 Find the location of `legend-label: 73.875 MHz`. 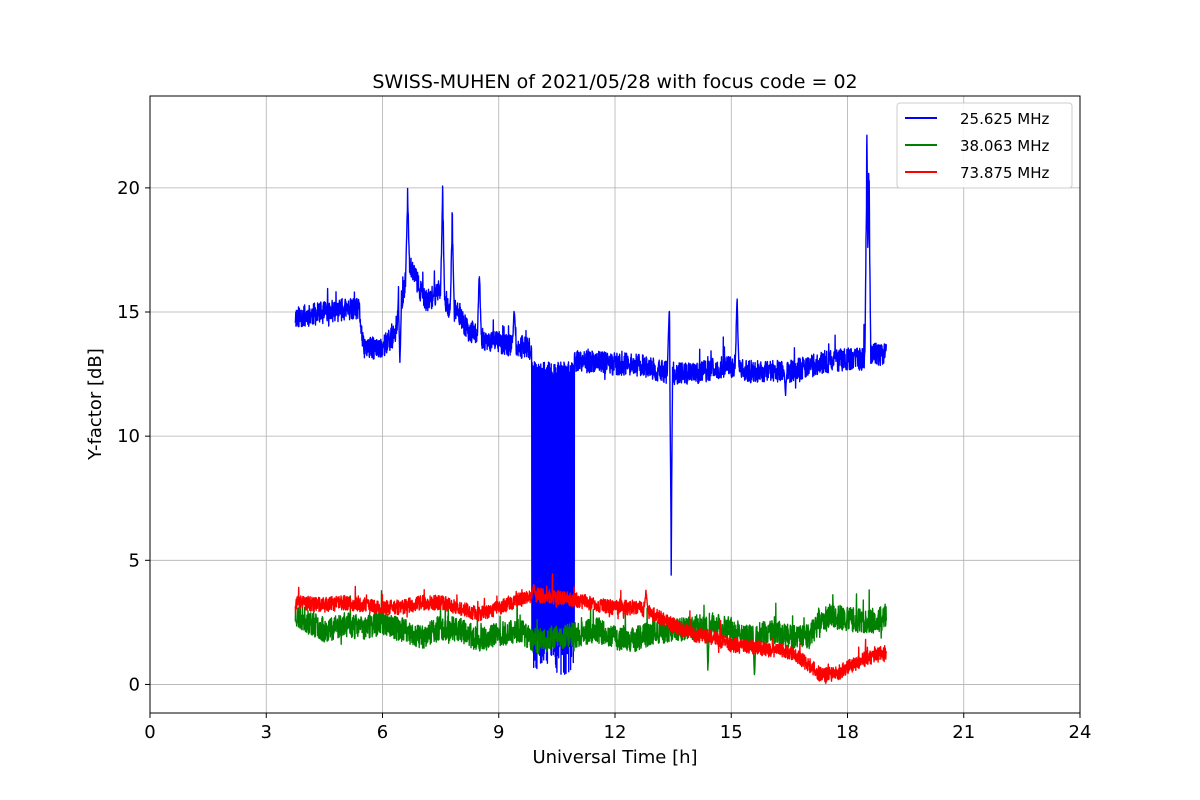

legend-label: 73.875 MHz is located at coordinates (1004, 173).